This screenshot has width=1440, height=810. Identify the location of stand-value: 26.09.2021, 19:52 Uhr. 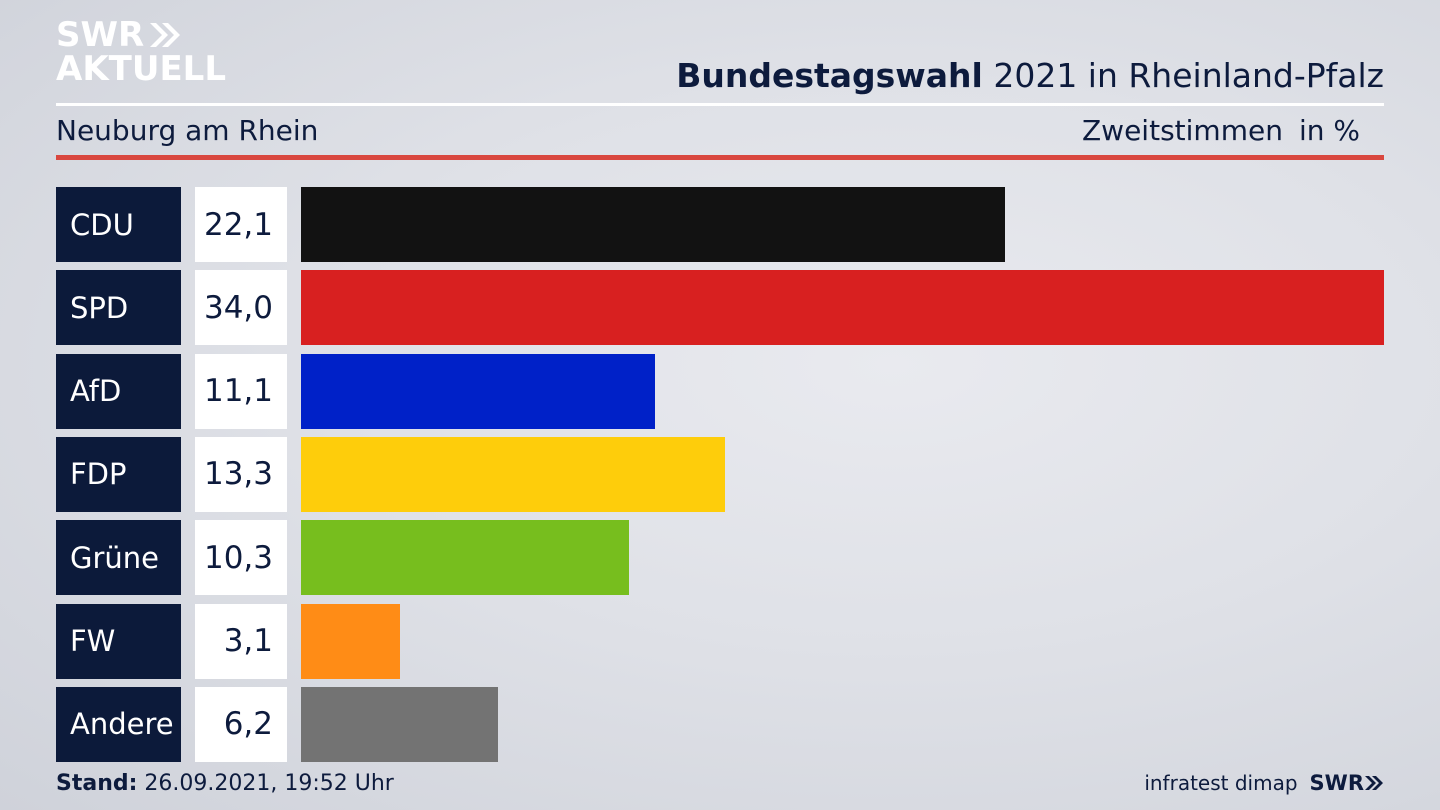
(265, 783).